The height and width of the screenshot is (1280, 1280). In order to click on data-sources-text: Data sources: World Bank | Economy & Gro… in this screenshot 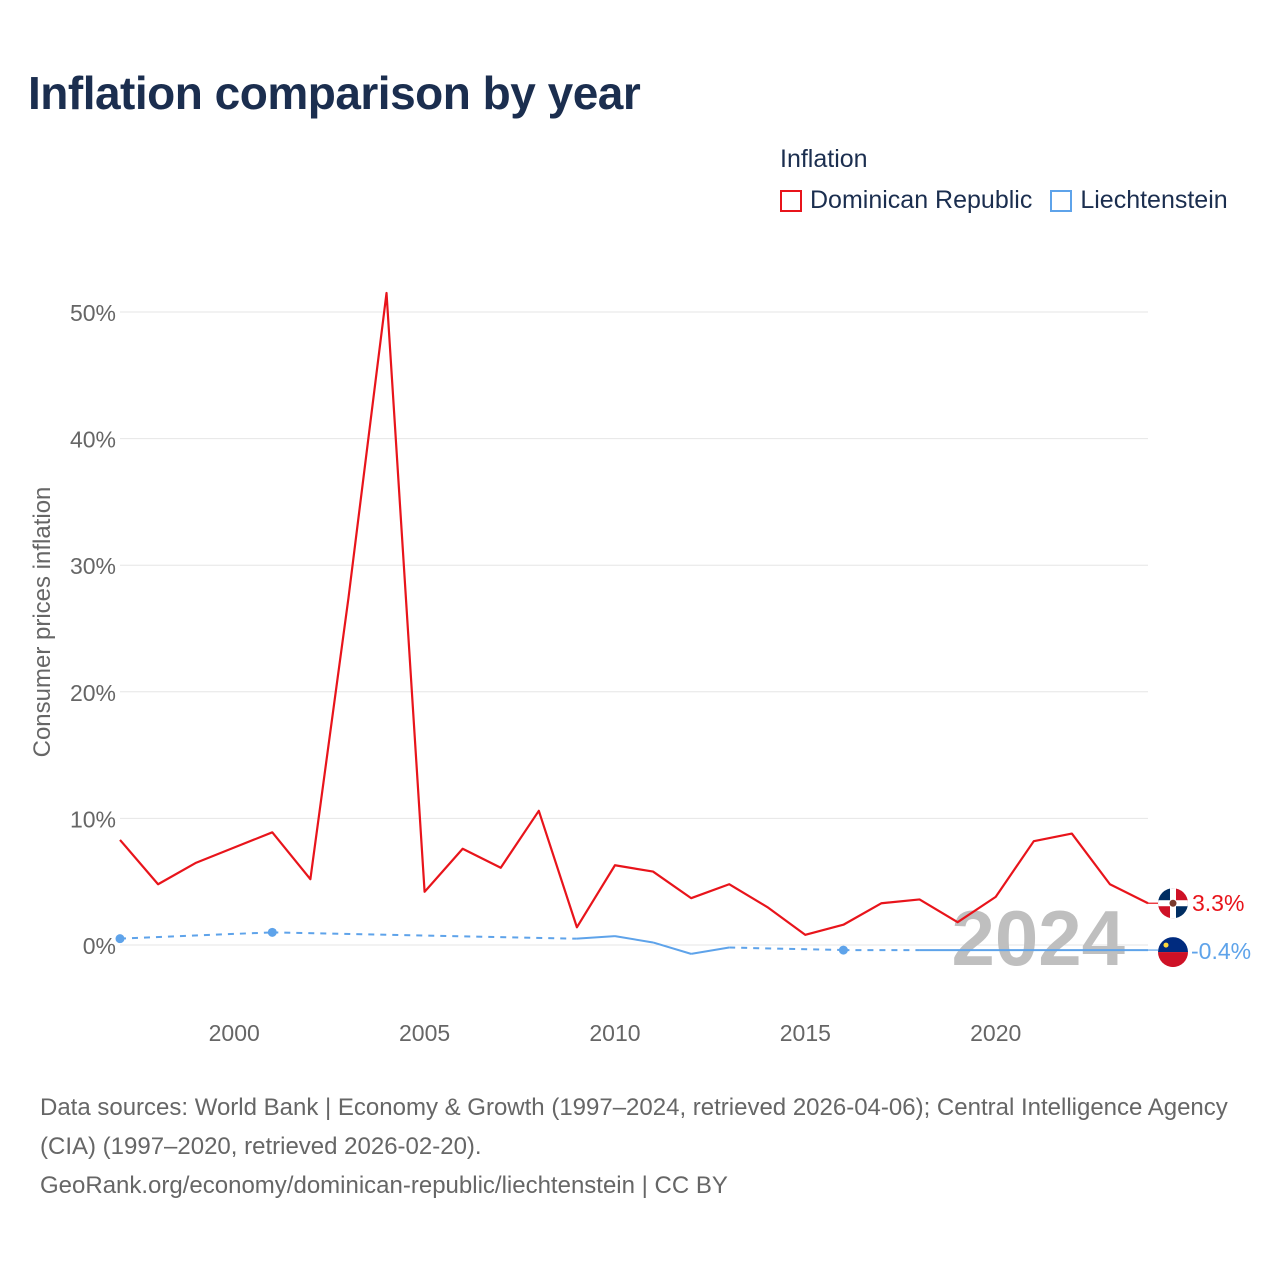, I will do `click(634, 1127)`.